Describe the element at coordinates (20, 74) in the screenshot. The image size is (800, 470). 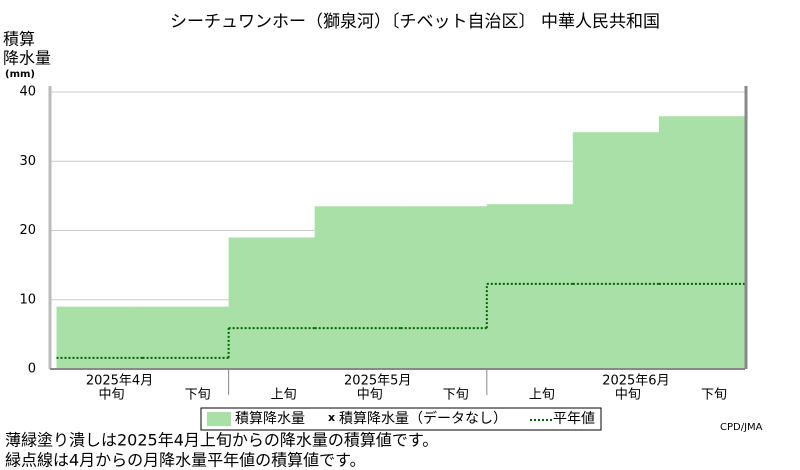
I see `y-axis-label: (mm)` at that location.